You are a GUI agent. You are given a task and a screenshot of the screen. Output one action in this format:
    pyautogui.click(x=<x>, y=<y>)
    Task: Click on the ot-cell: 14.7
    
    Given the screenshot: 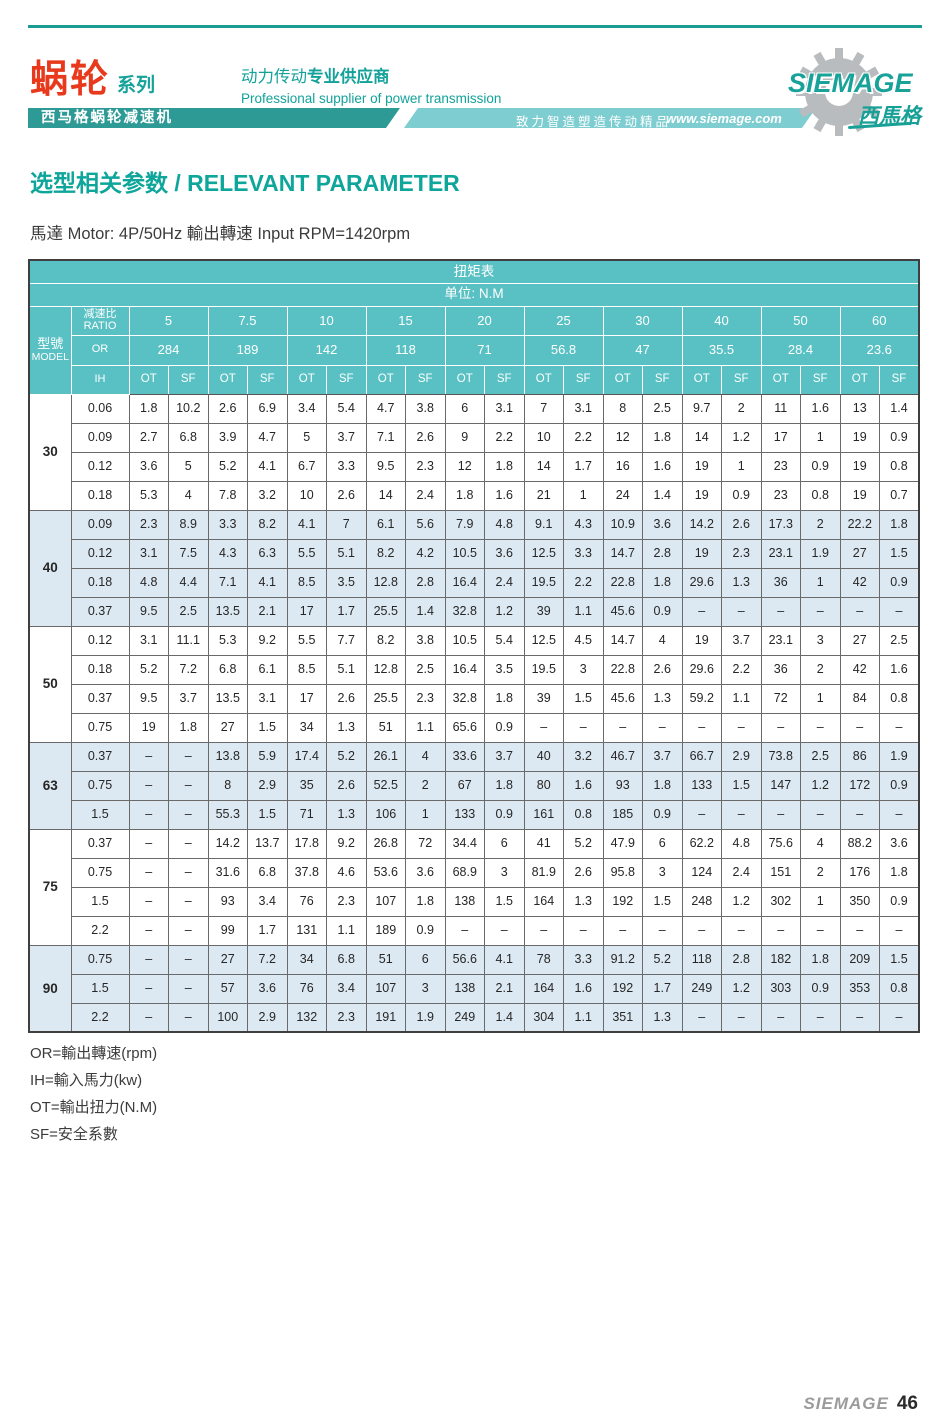 What is the action you would take?
    pyautogui.click(x=622, y=640)
    